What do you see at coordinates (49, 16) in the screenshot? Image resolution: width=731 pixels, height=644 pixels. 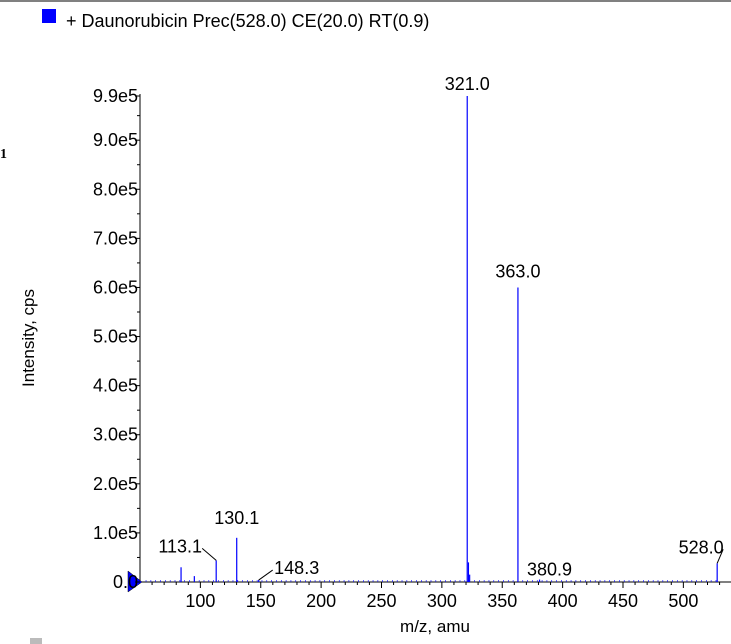 I see `legend-swatch` at bounding box center [49, 16].